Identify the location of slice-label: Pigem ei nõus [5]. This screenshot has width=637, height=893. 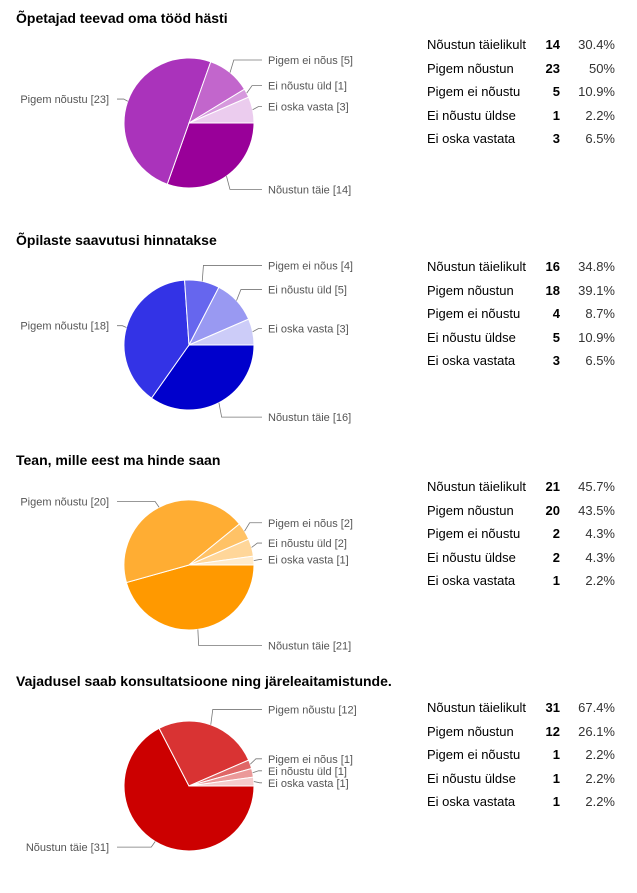
(310, 61).